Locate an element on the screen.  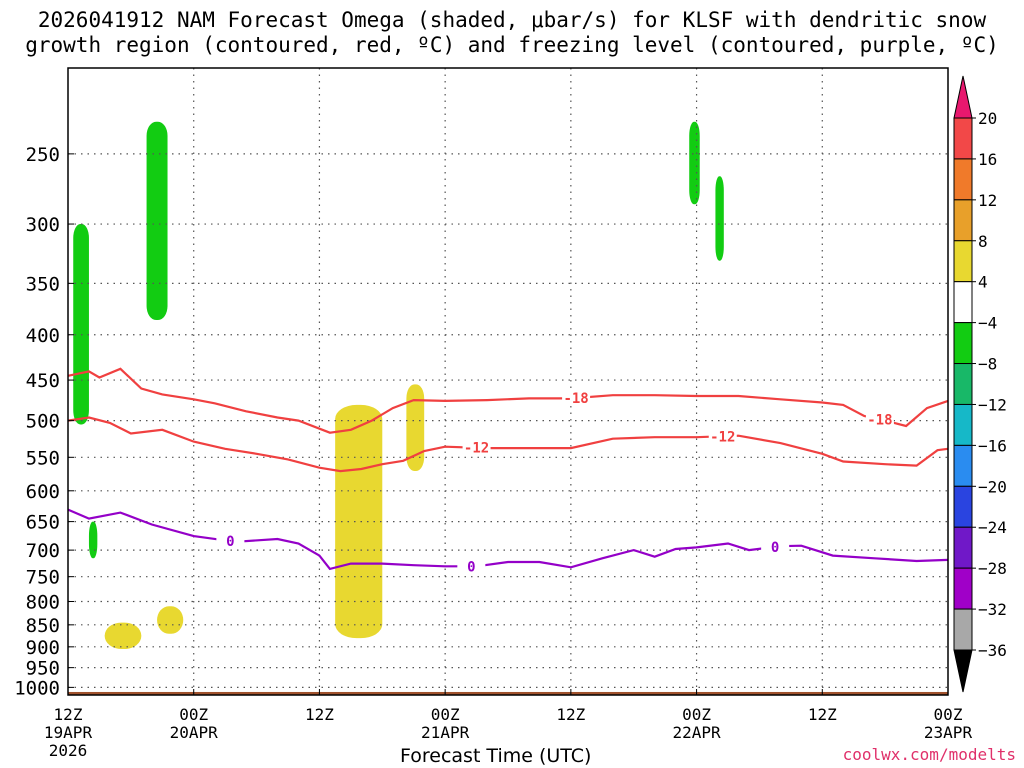
credit-text: coolwx.com/modelts is located at coordinates (929, 754).